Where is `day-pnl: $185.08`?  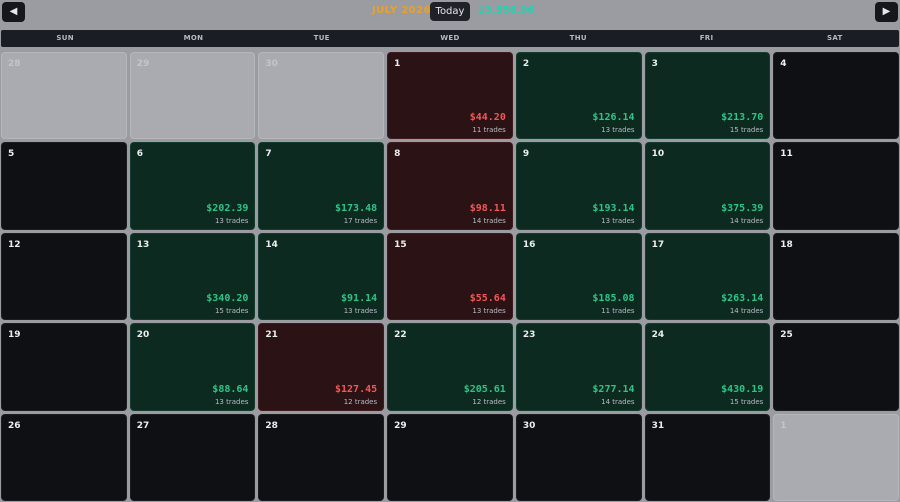 day-pnl: $185.08 is located at coordinates (613, 299).